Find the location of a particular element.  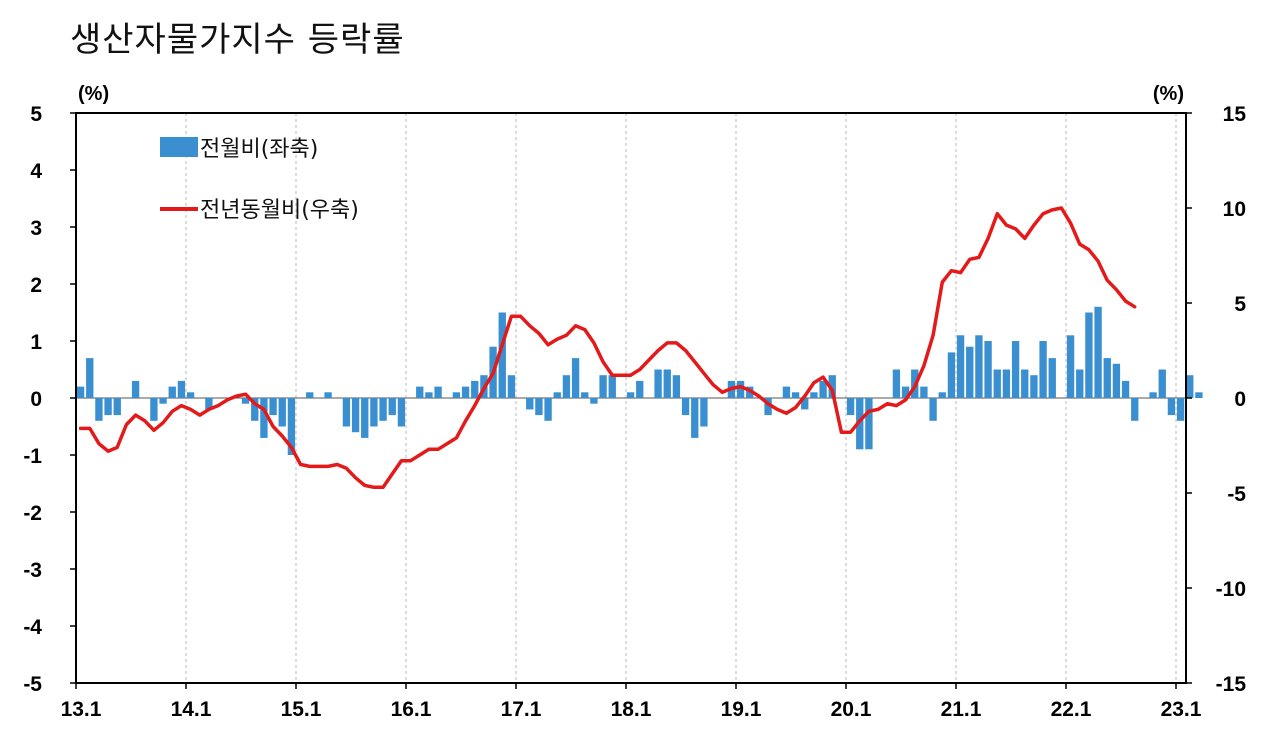

right-y-tick-label: 0 is located at coordinates (1240, 399).